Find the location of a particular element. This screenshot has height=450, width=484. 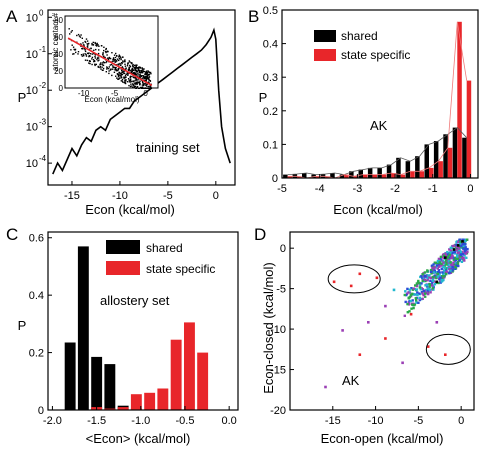

annotation: training set is located at coordinates (168, 147).